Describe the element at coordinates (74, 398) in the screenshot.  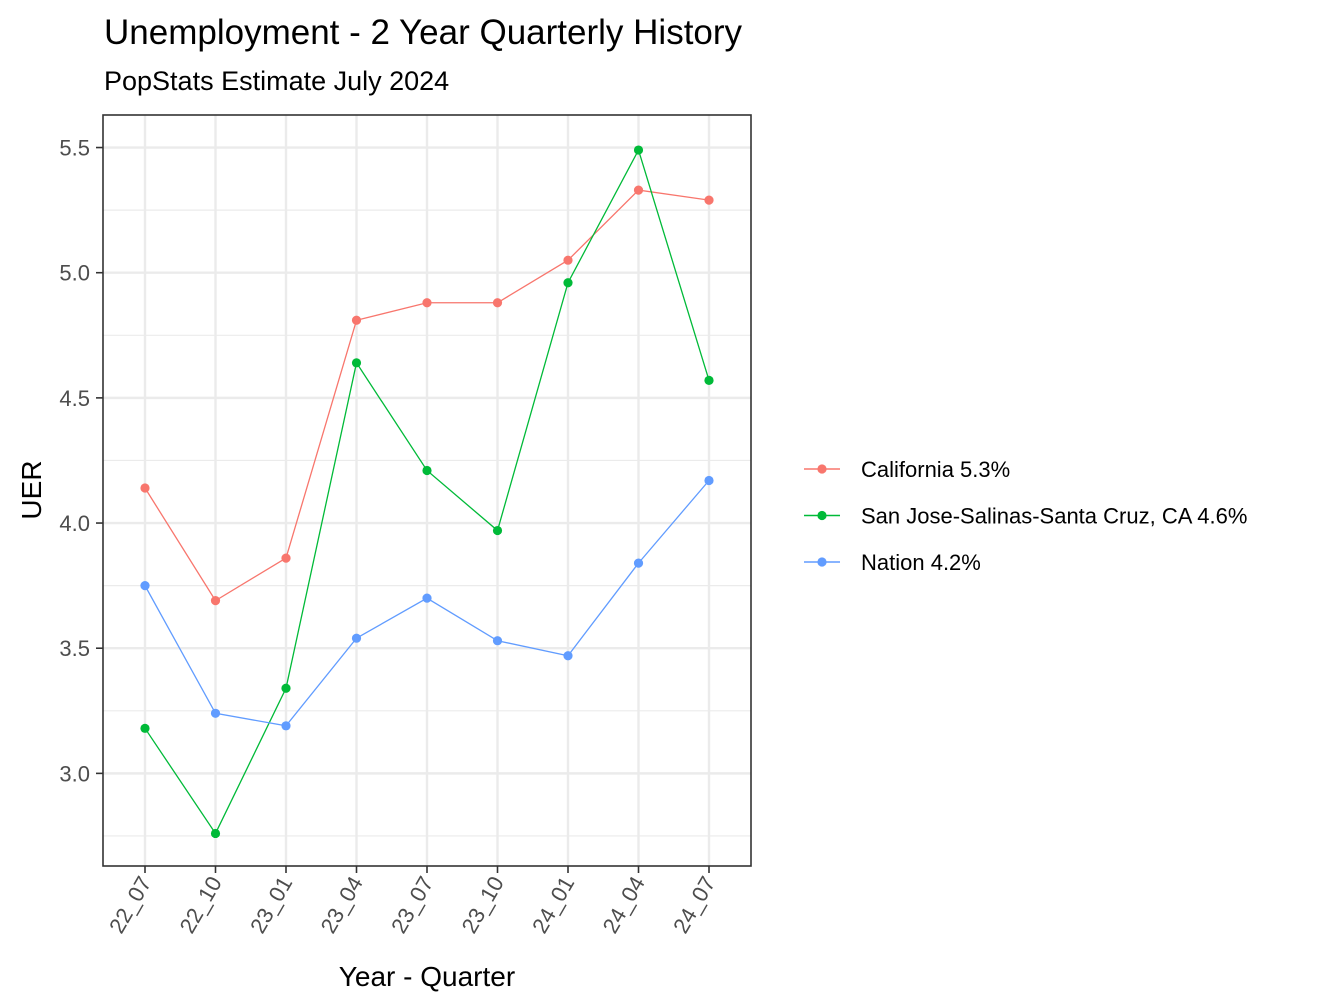
I see `y-tick-label: 4.5` at that location.